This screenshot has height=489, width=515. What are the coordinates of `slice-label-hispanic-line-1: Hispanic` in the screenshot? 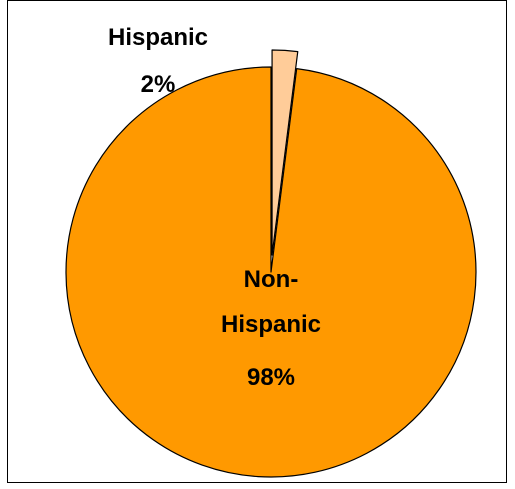 It's located at (158, 37).